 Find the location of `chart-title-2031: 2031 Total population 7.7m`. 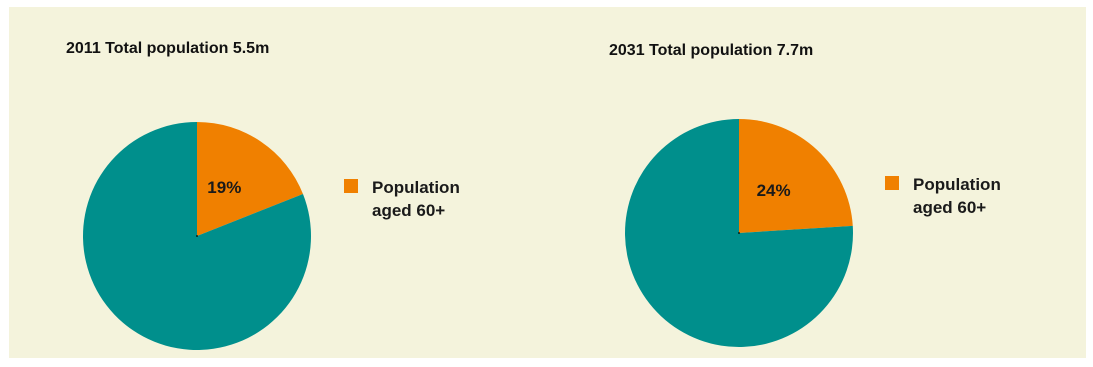

chart-title-2031: 2031 Total population 7.7m is located at coordinates (711, 50).